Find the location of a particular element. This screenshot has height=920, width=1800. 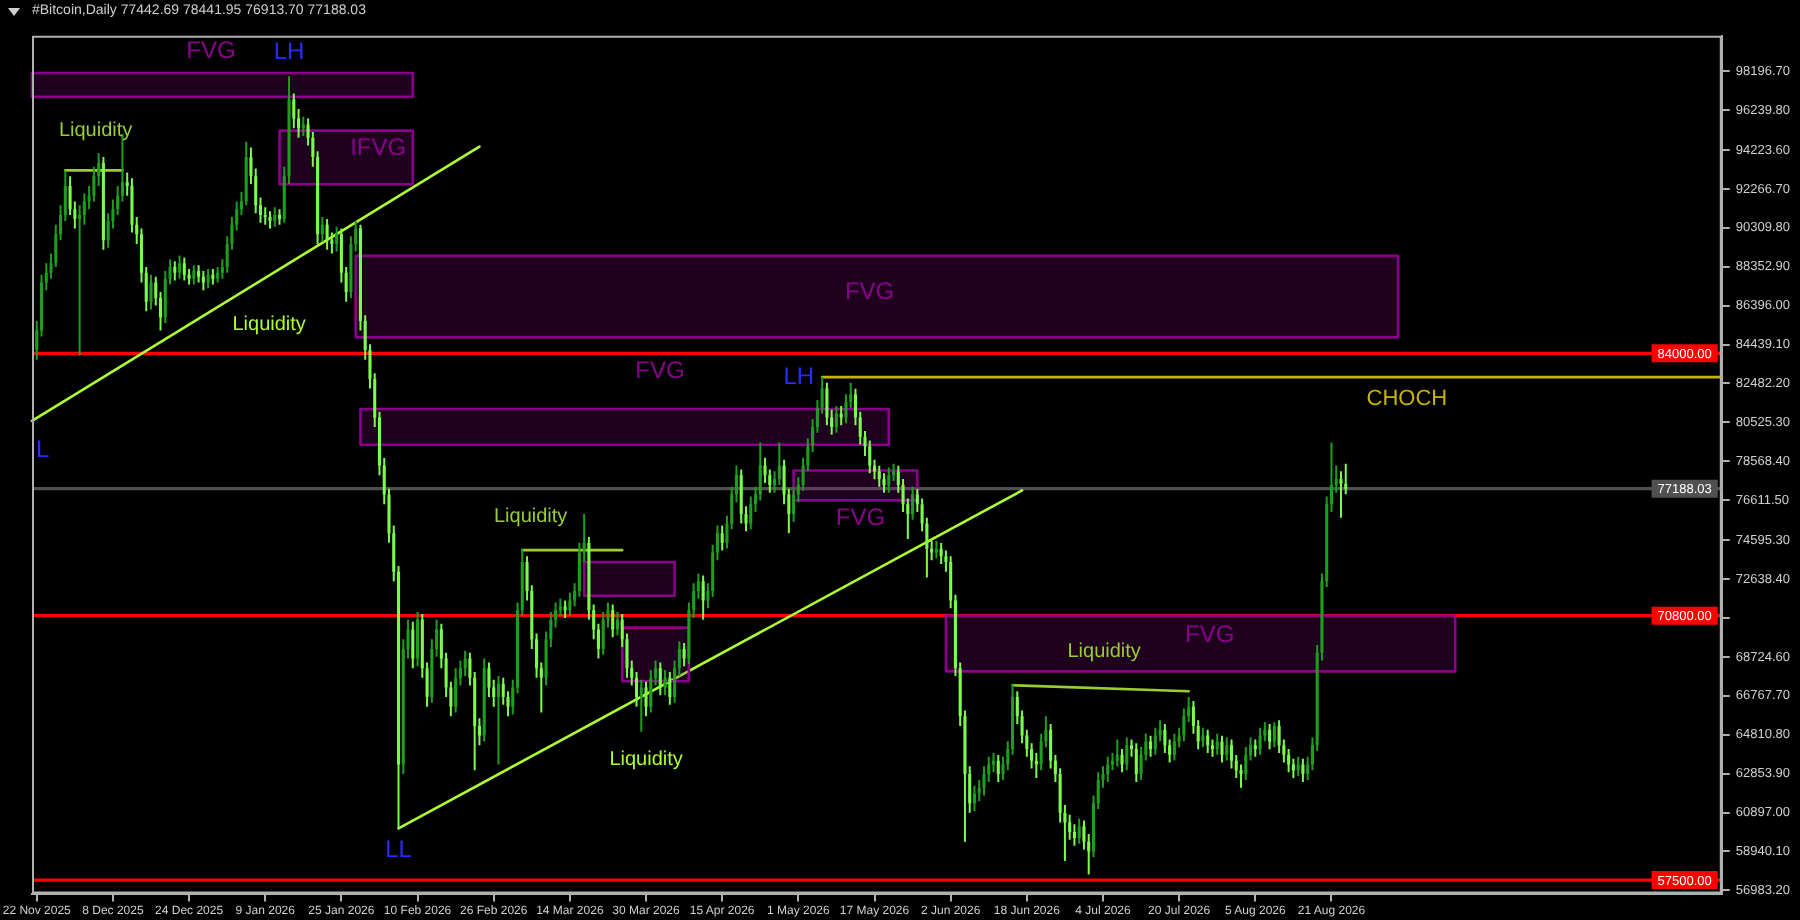

series-label: CHOCH is located at coordinates (1407, 399).